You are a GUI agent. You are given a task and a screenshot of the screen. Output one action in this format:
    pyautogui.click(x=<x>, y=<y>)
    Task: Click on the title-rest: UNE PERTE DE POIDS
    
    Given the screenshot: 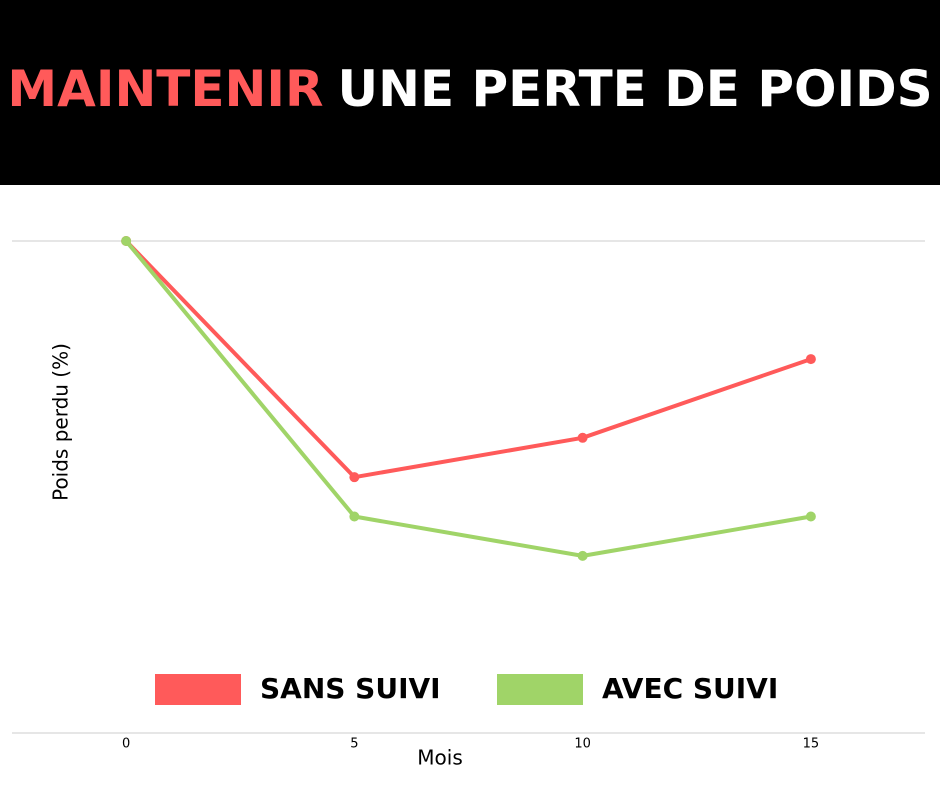 What is the action you would take?
    pyautogui.click(x=635, y=89)
    